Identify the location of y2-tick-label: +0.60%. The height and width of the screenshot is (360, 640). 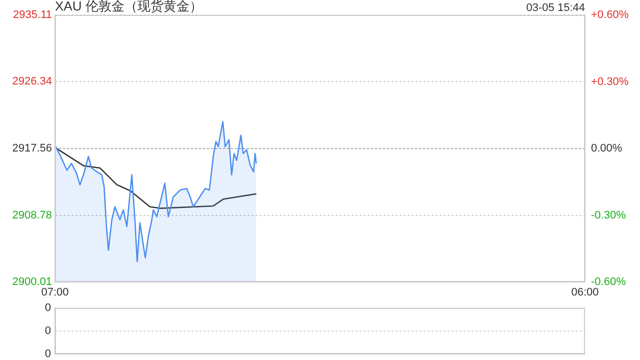
(610, 15).